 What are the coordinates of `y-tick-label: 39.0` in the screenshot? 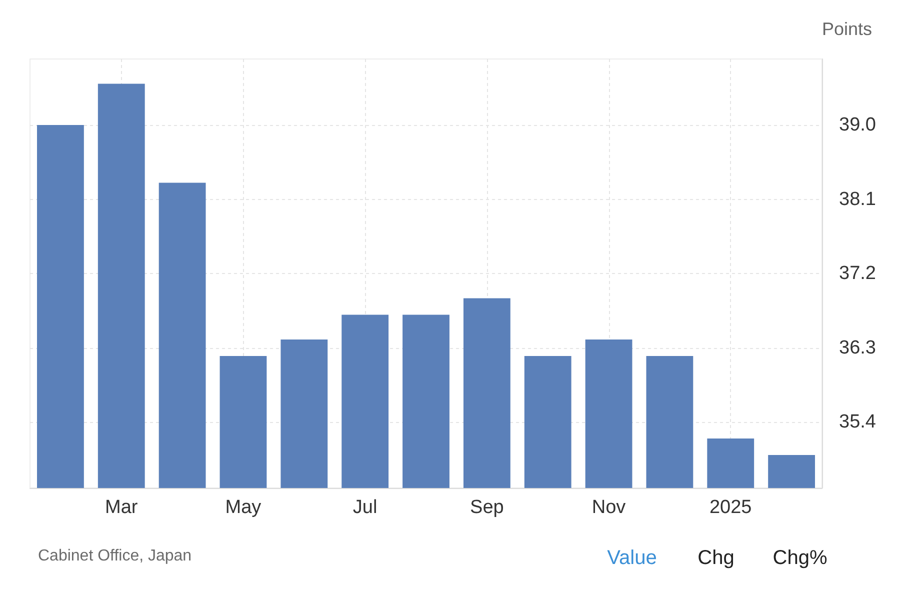 It's located at (857, 125).